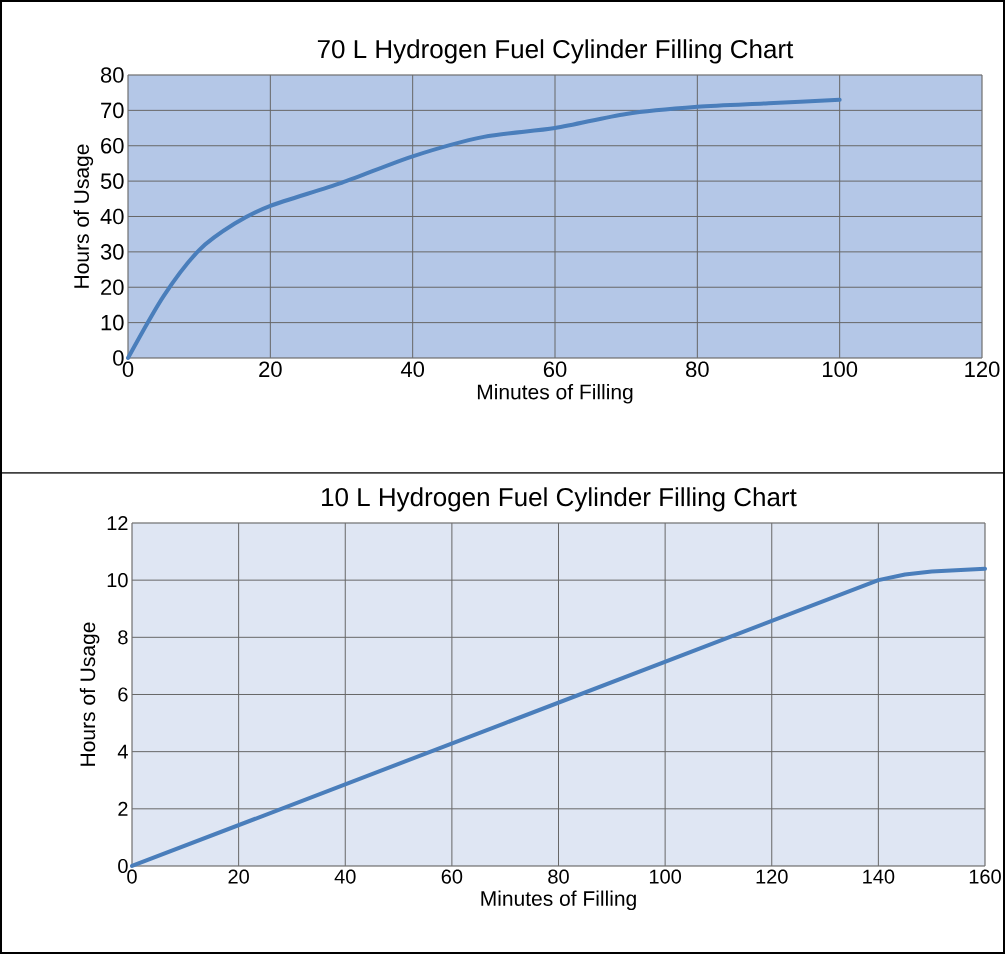 The image size is (1005, 954). What do you see at coordinates (112, 181) in the screenshot?
I see `y-tick-label: 50` at bounding box center [112, 181].